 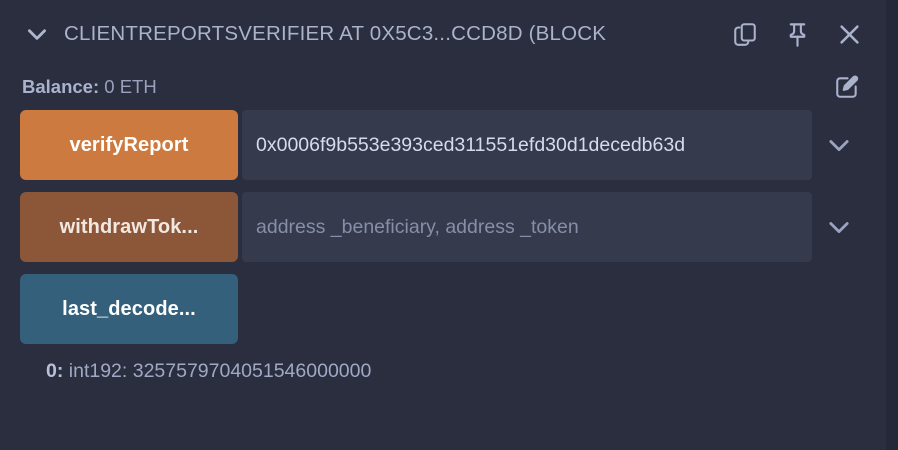 What do you see at coordinates (839, 145) in the screenshot?
I see `verifyReport-expand-chevron-down-icon` at bounding box center [839, 145].